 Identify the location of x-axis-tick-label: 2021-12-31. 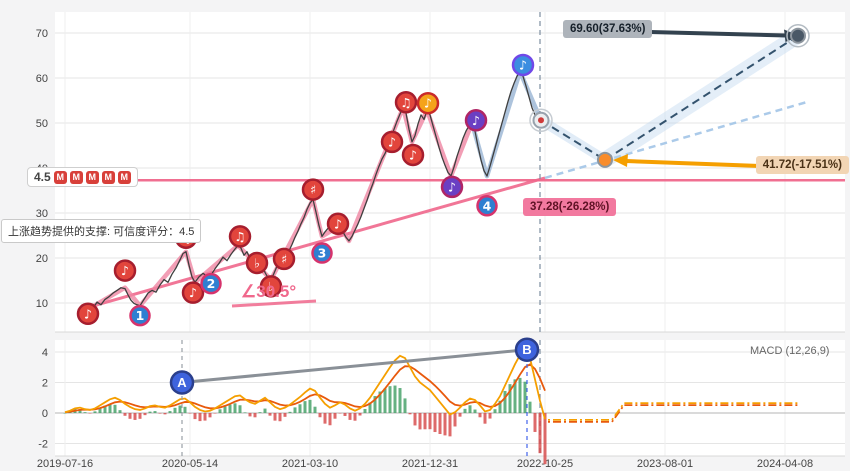
(430, 464).